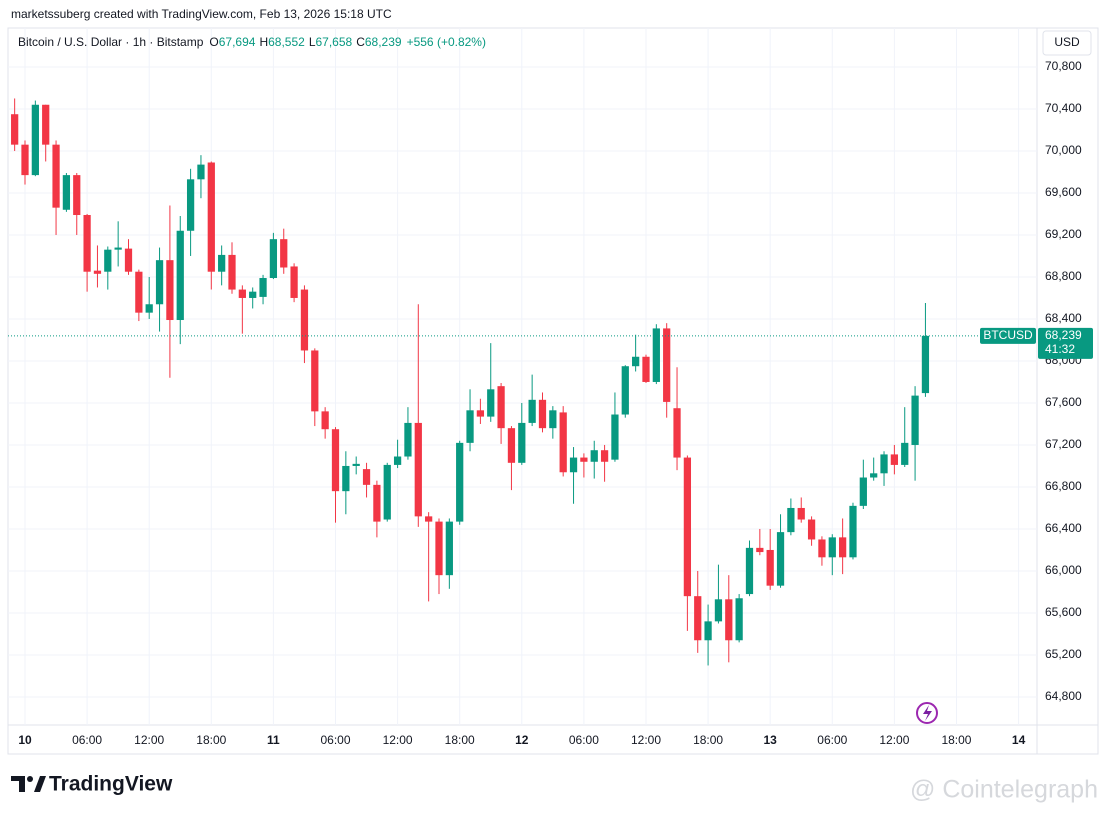 This screenshot has width=1107, height=814. Describe the element at coordinates (1063, 570) in the screenshot. I see `y-tick-label: 66,000` at that location.